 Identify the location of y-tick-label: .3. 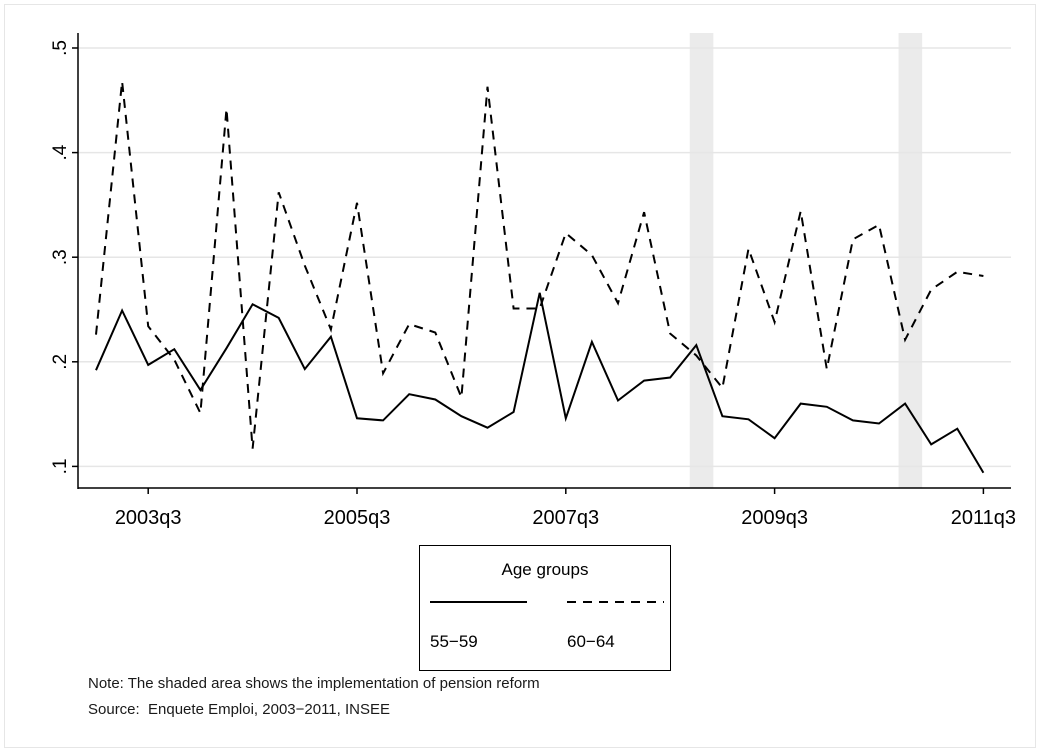
(60, 257).